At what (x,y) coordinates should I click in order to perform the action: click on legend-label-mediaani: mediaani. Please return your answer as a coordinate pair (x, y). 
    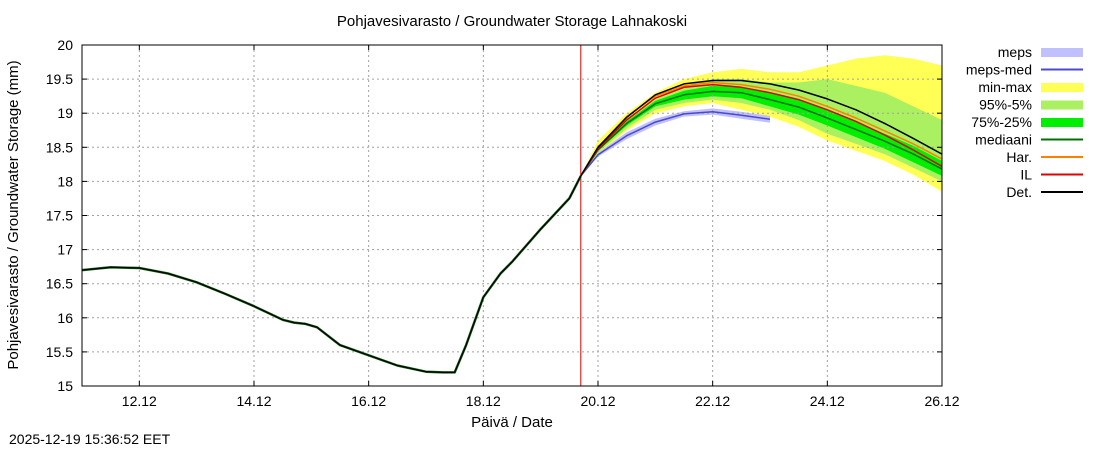
    Looking at the image, I should click on (1003, 140).